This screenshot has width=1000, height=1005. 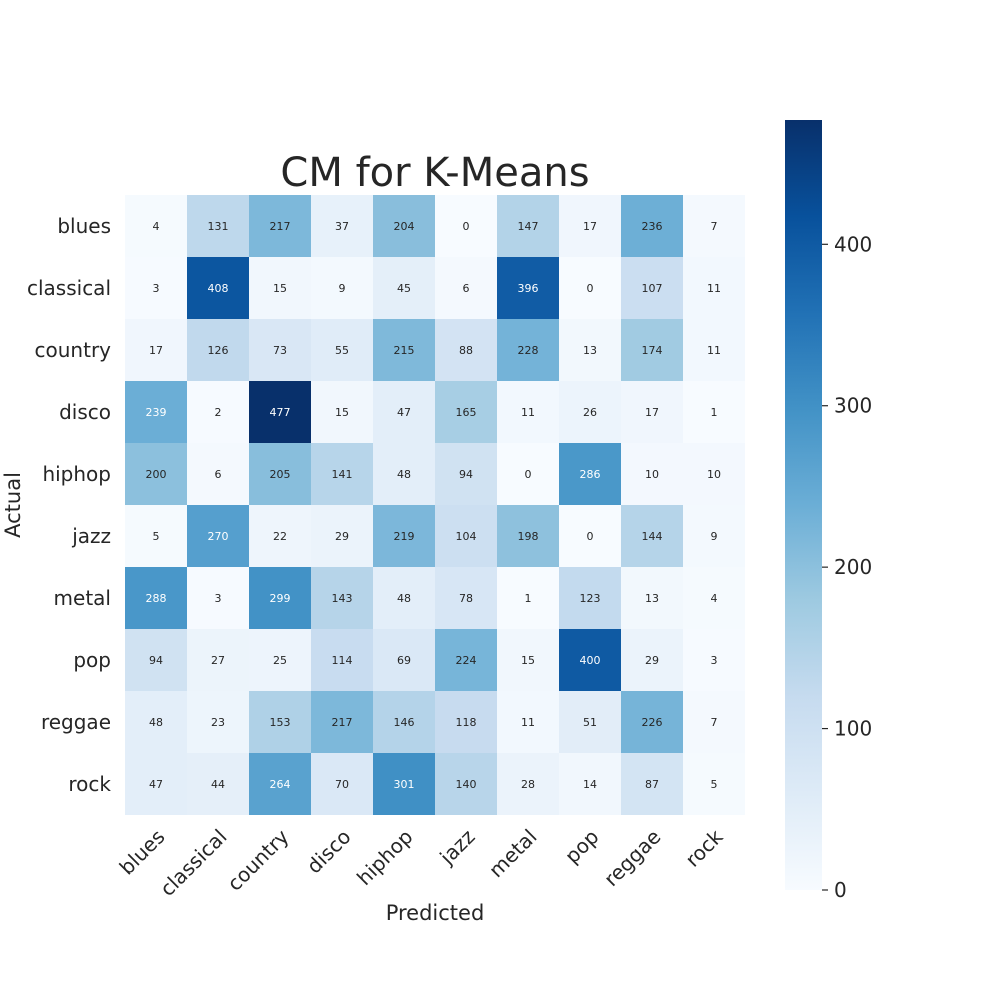 I want to click on cell-value-label: 2, so click(x=218, y=412).